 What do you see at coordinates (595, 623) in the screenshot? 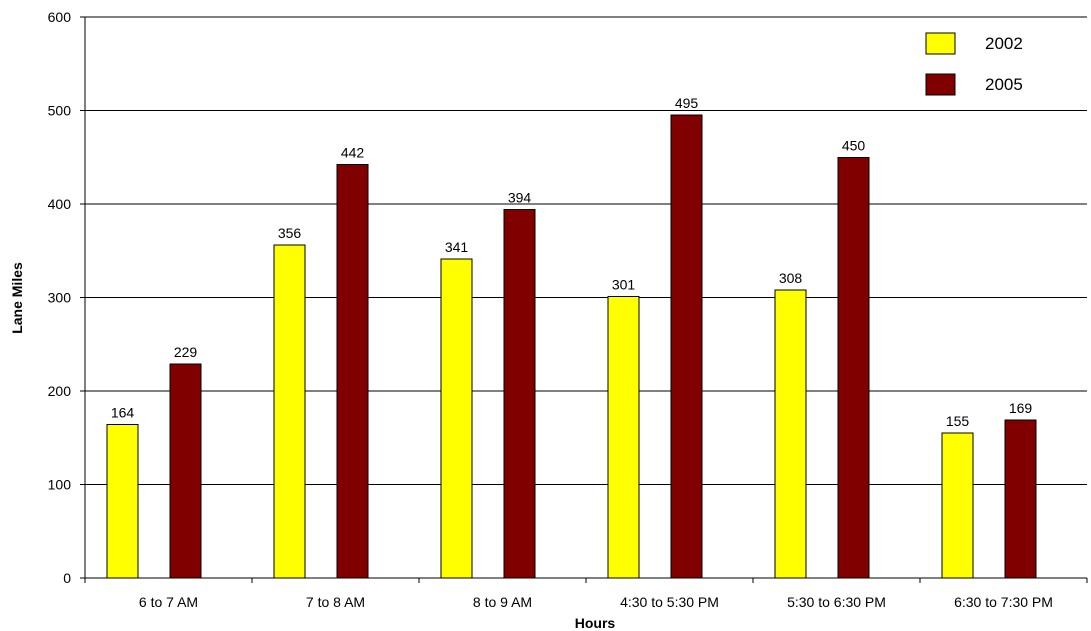
I see `x-axis-title: Hours` at bounding box center [595, 623].